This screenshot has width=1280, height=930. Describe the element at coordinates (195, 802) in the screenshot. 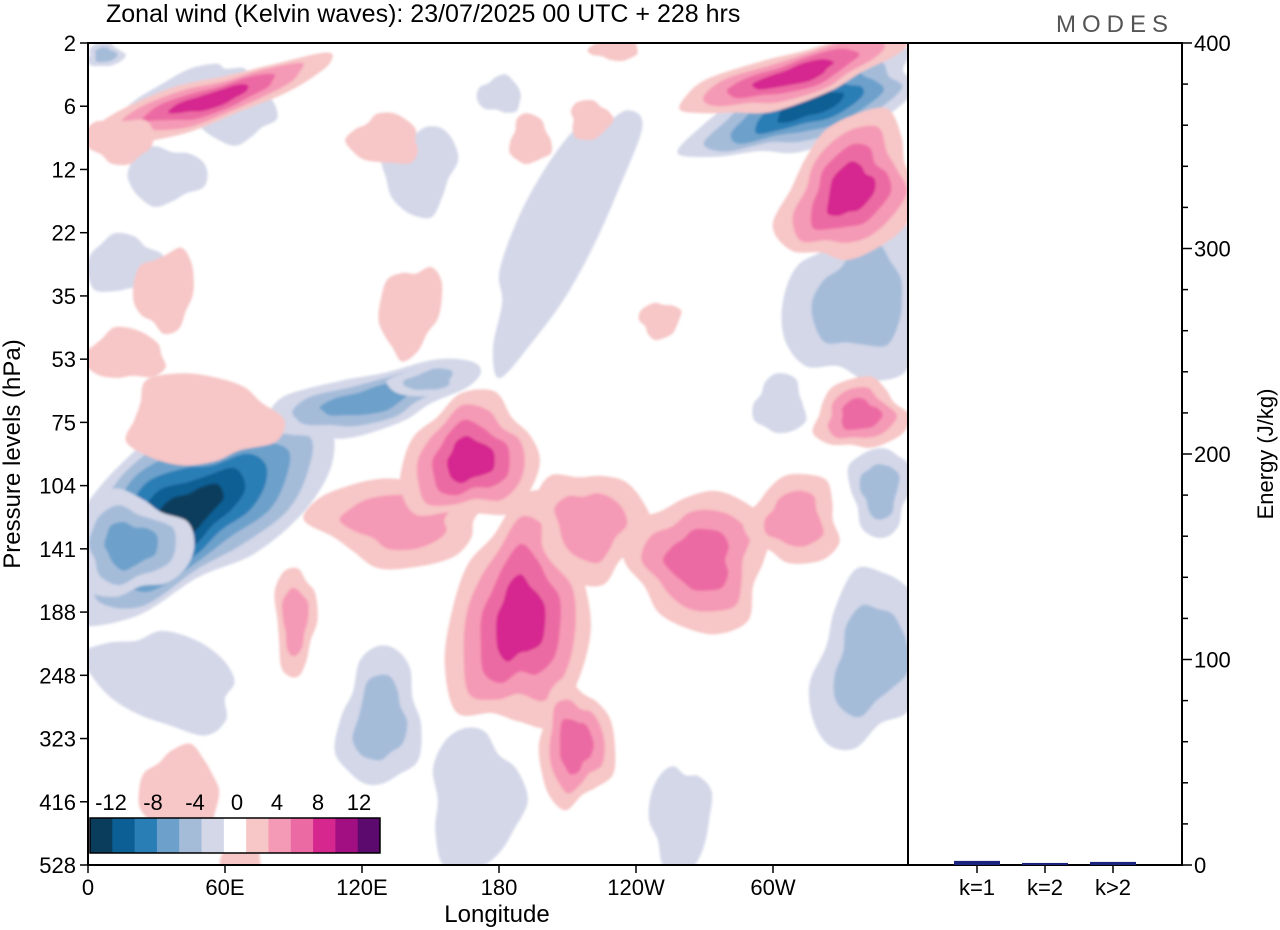

I see `colorbar-label: -4` at that location.